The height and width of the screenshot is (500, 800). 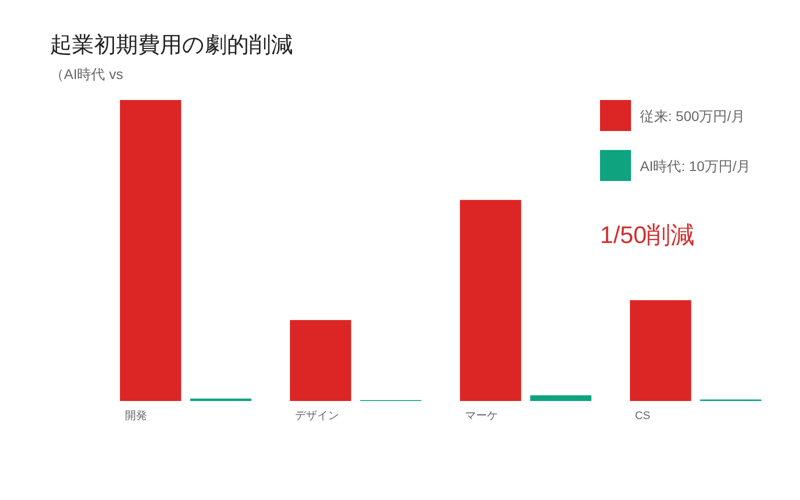 What do you see at coordinates (135, 416) in the screenshot?
I see `x-tick-label: 開発` at bounding box center [135, 416].